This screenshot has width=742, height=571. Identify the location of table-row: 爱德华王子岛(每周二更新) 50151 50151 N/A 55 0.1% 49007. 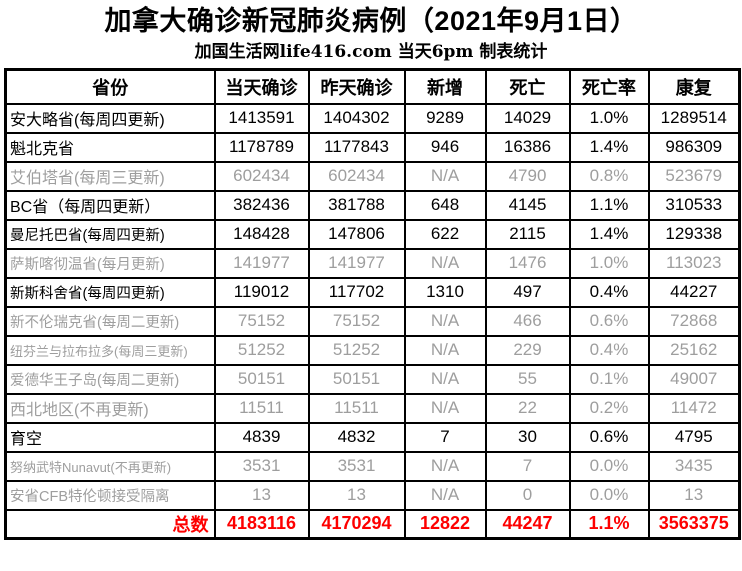
(372, 379).